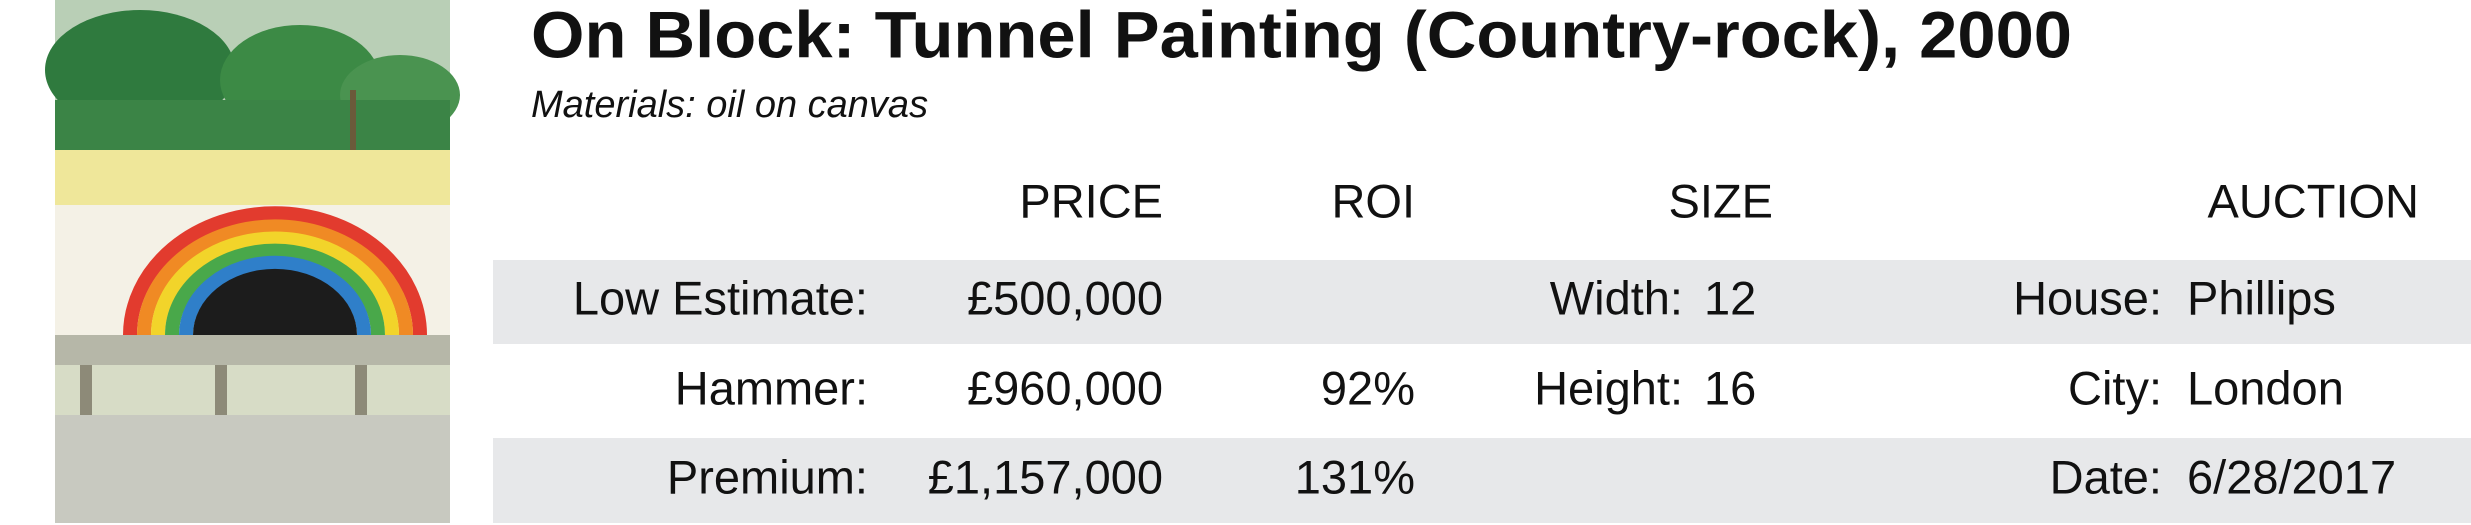 This screenshot has height=525, width=2471. Describe the element at coordinates (1355, 476) in the screenshot. I see `cell-roi: 131%` at that location.